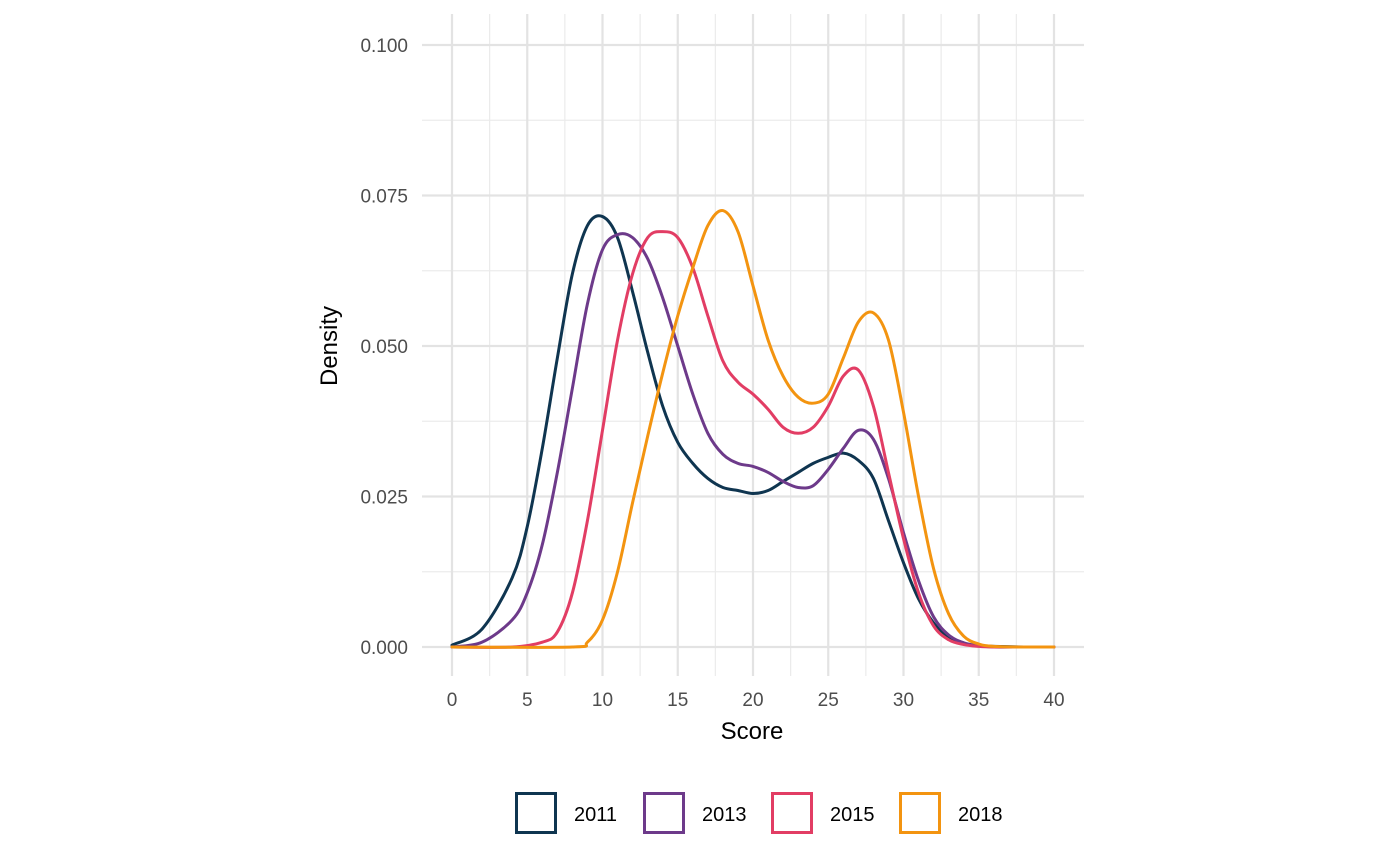 The image size is (1400, 865). What do you see at coordinates (759, 813) in the screenshot?
I see `legend: 2011 2013 2015 2018` at bounding box center [759, 813].